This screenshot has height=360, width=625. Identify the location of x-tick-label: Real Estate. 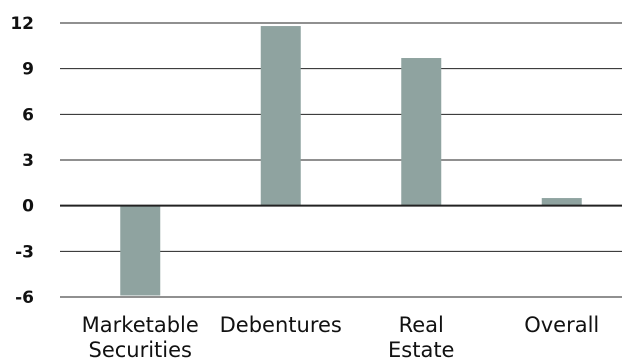
(421, 336).